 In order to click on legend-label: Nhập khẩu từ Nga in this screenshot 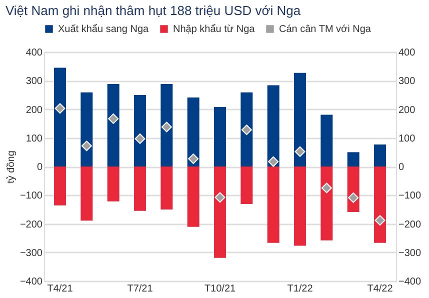, I will do `click(214, 29)`.